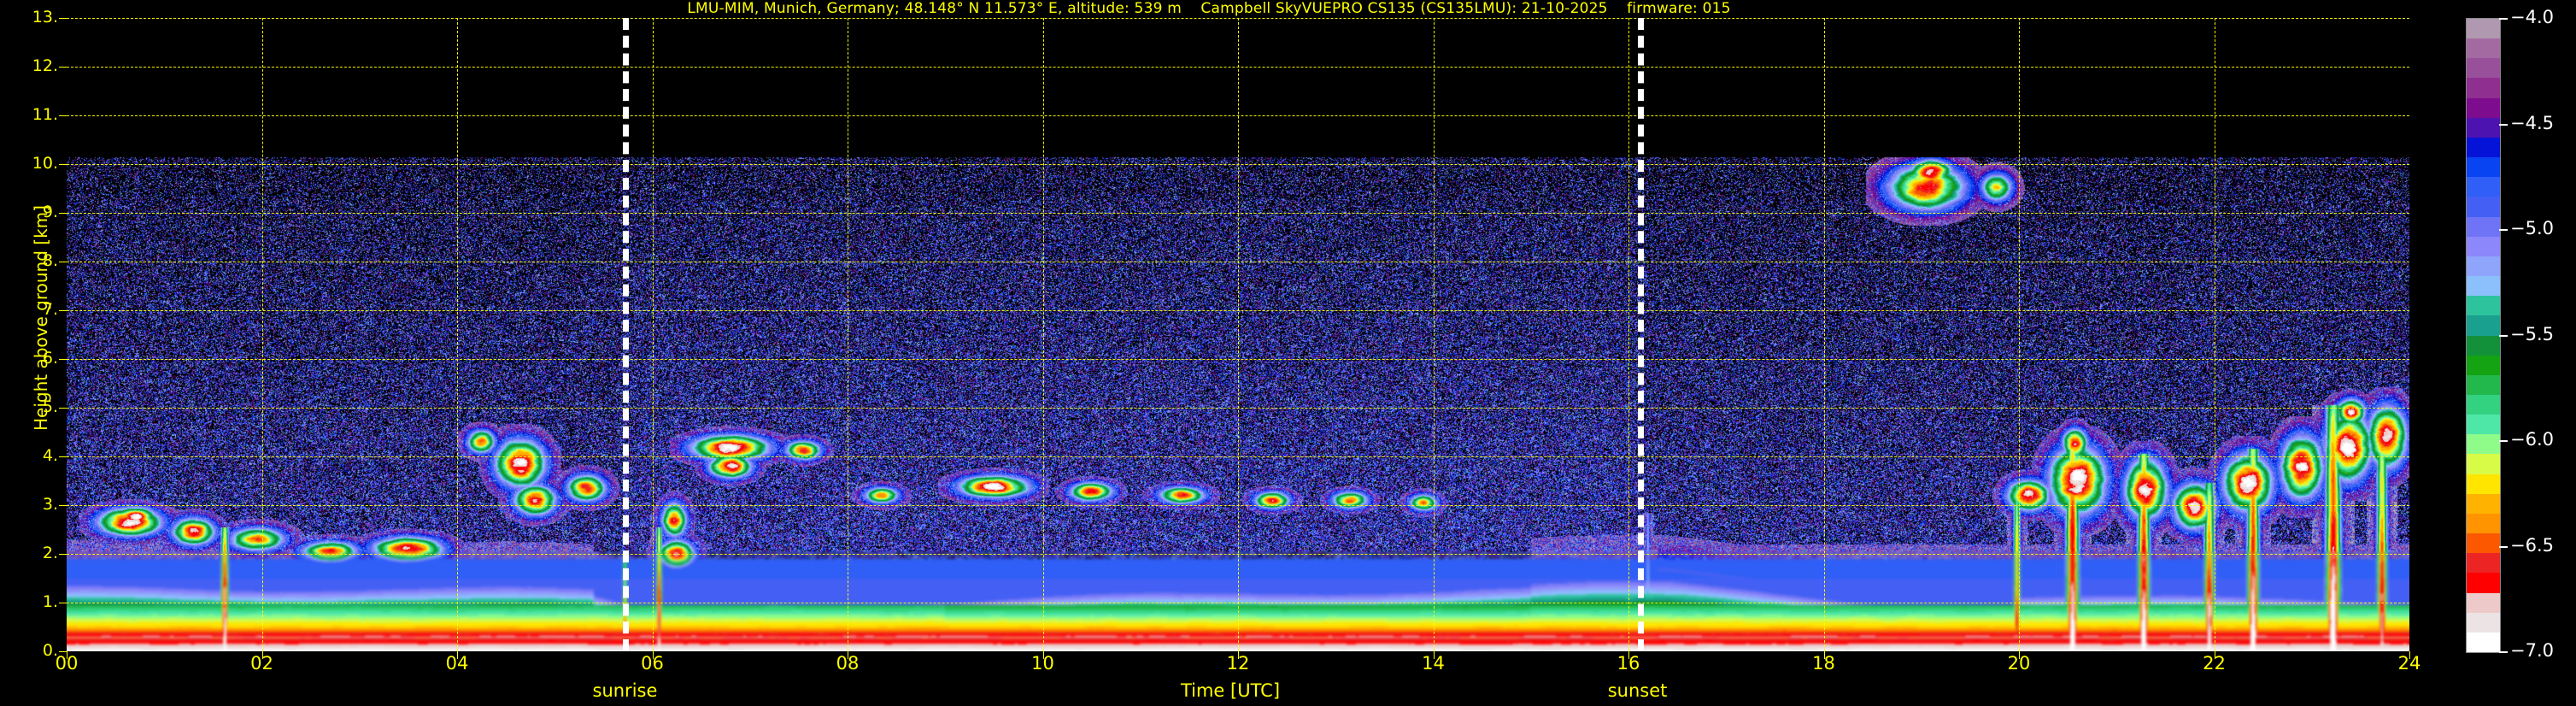 Image resolution: width=2576 pixels, height=706 pixels. Describe the element at coordinates (625, 690) in the screenshot. I see `event-label-sunrise: sunrise` at that location.